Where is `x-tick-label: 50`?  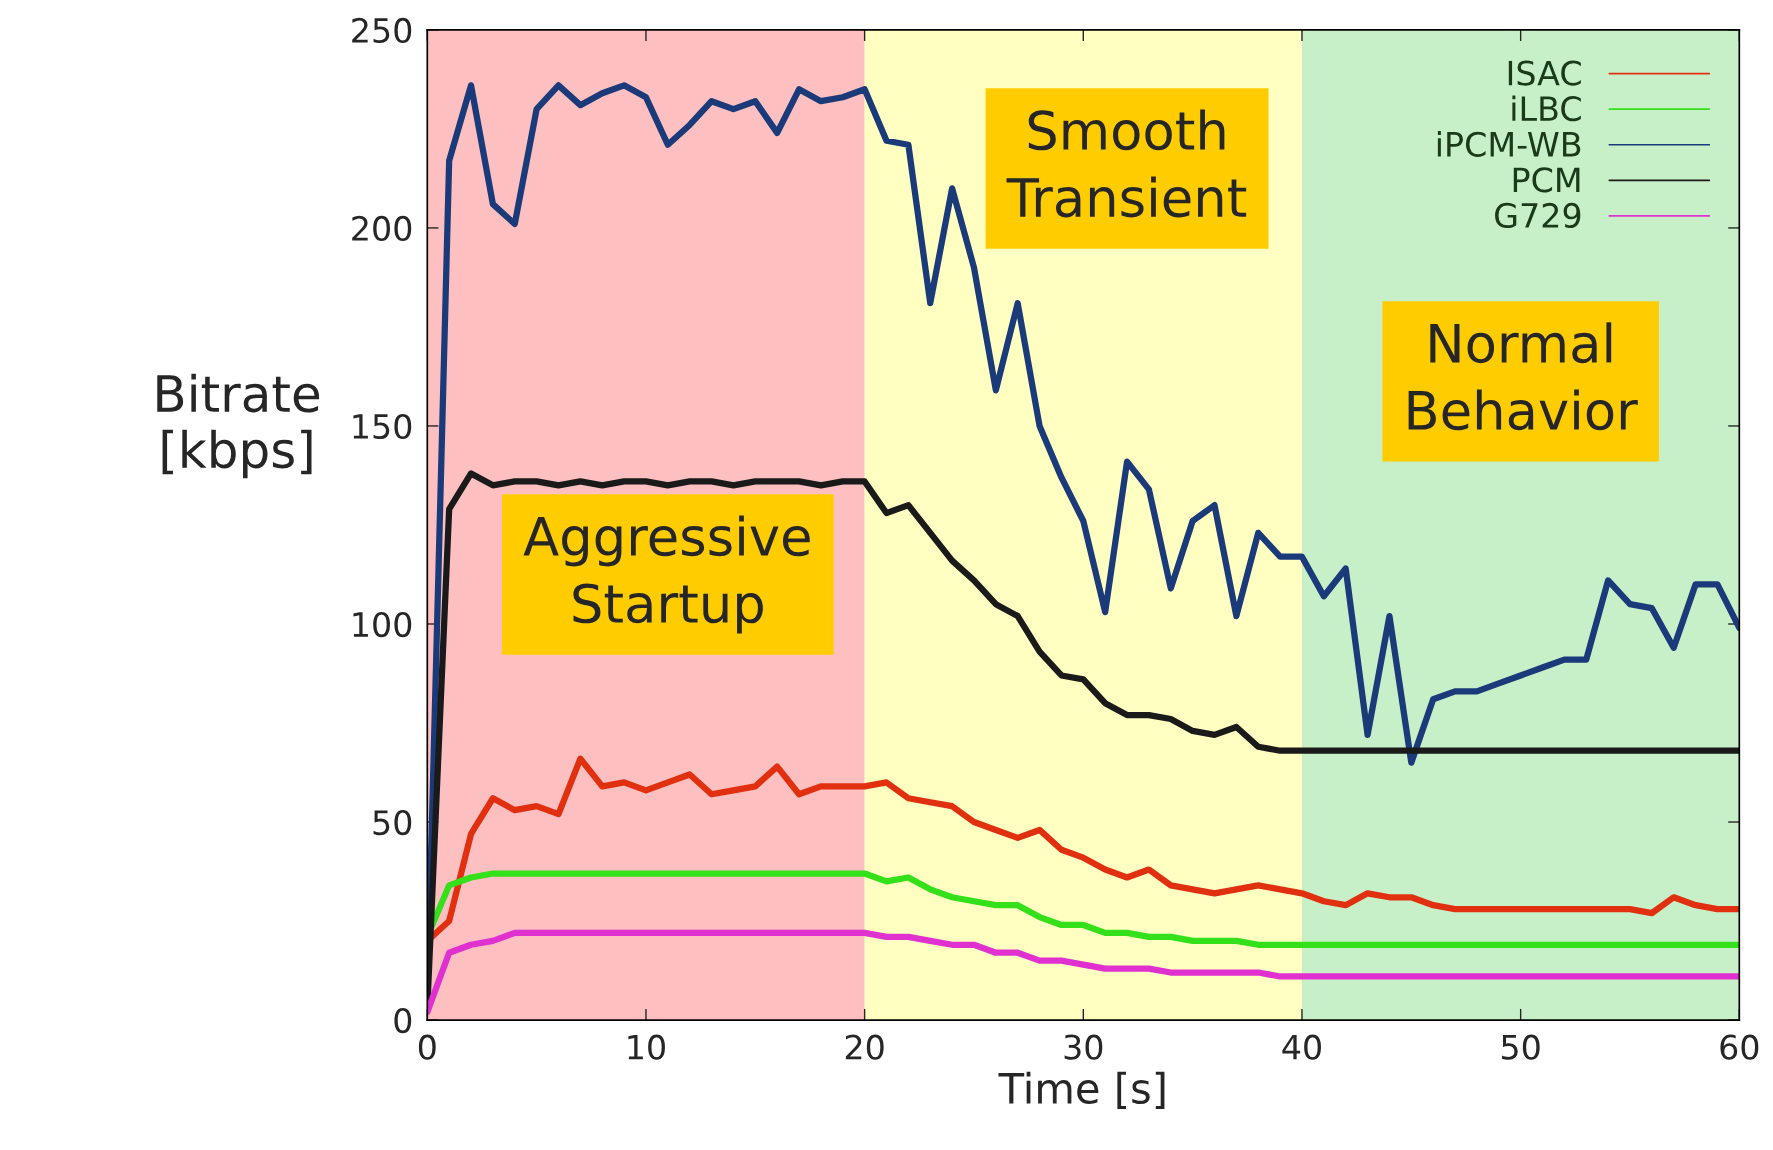 x-tick-label: 50 is located at coordinates (1521, 1047).